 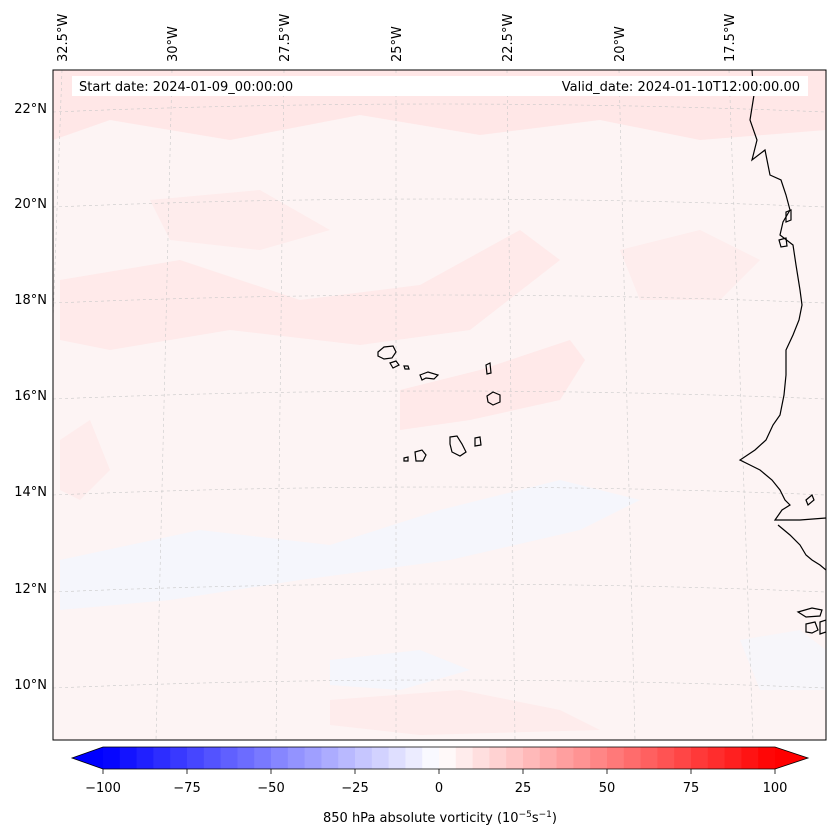 I want to click on boa-vista-island, so click(x=493, y=398).